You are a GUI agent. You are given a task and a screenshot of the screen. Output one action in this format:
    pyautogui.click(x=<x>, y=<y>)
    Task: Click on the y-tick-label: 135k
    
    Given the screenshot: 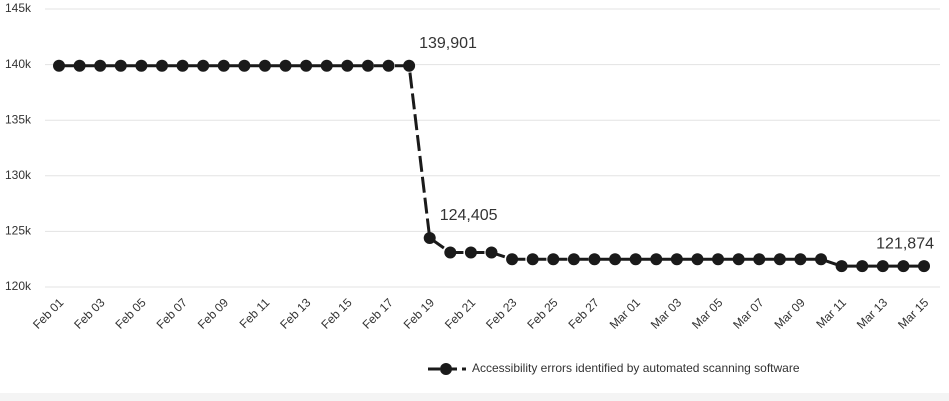 What is the action you would take?
    pyautogui.click(x=18, y=119)
    